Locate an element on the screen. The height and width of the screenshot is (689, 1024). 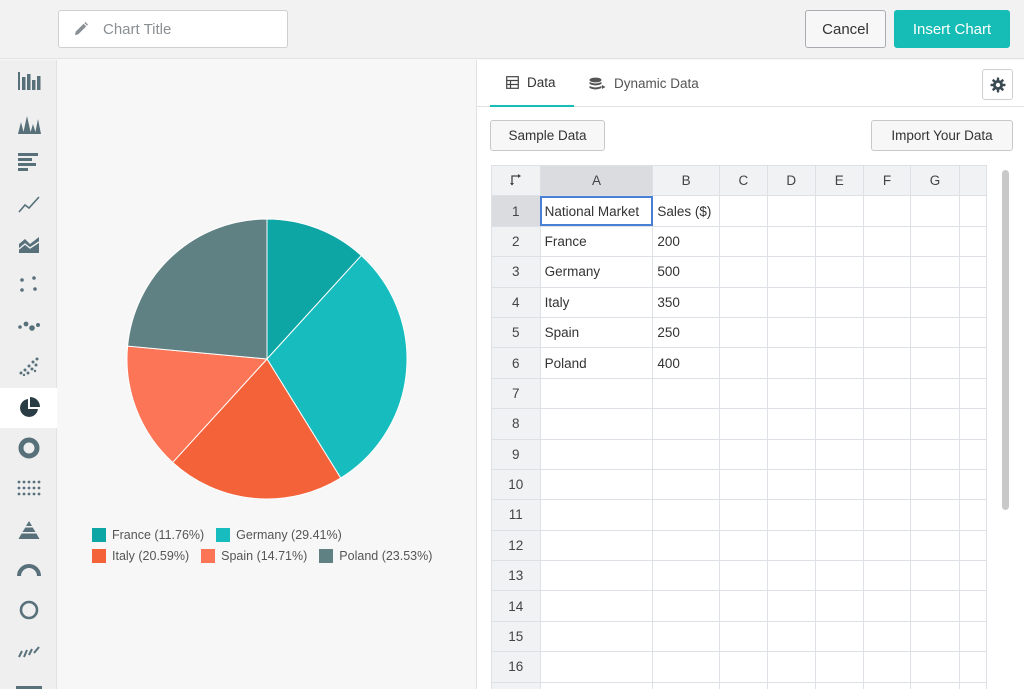
column-header-a: A is located at coordinates (596, 181).